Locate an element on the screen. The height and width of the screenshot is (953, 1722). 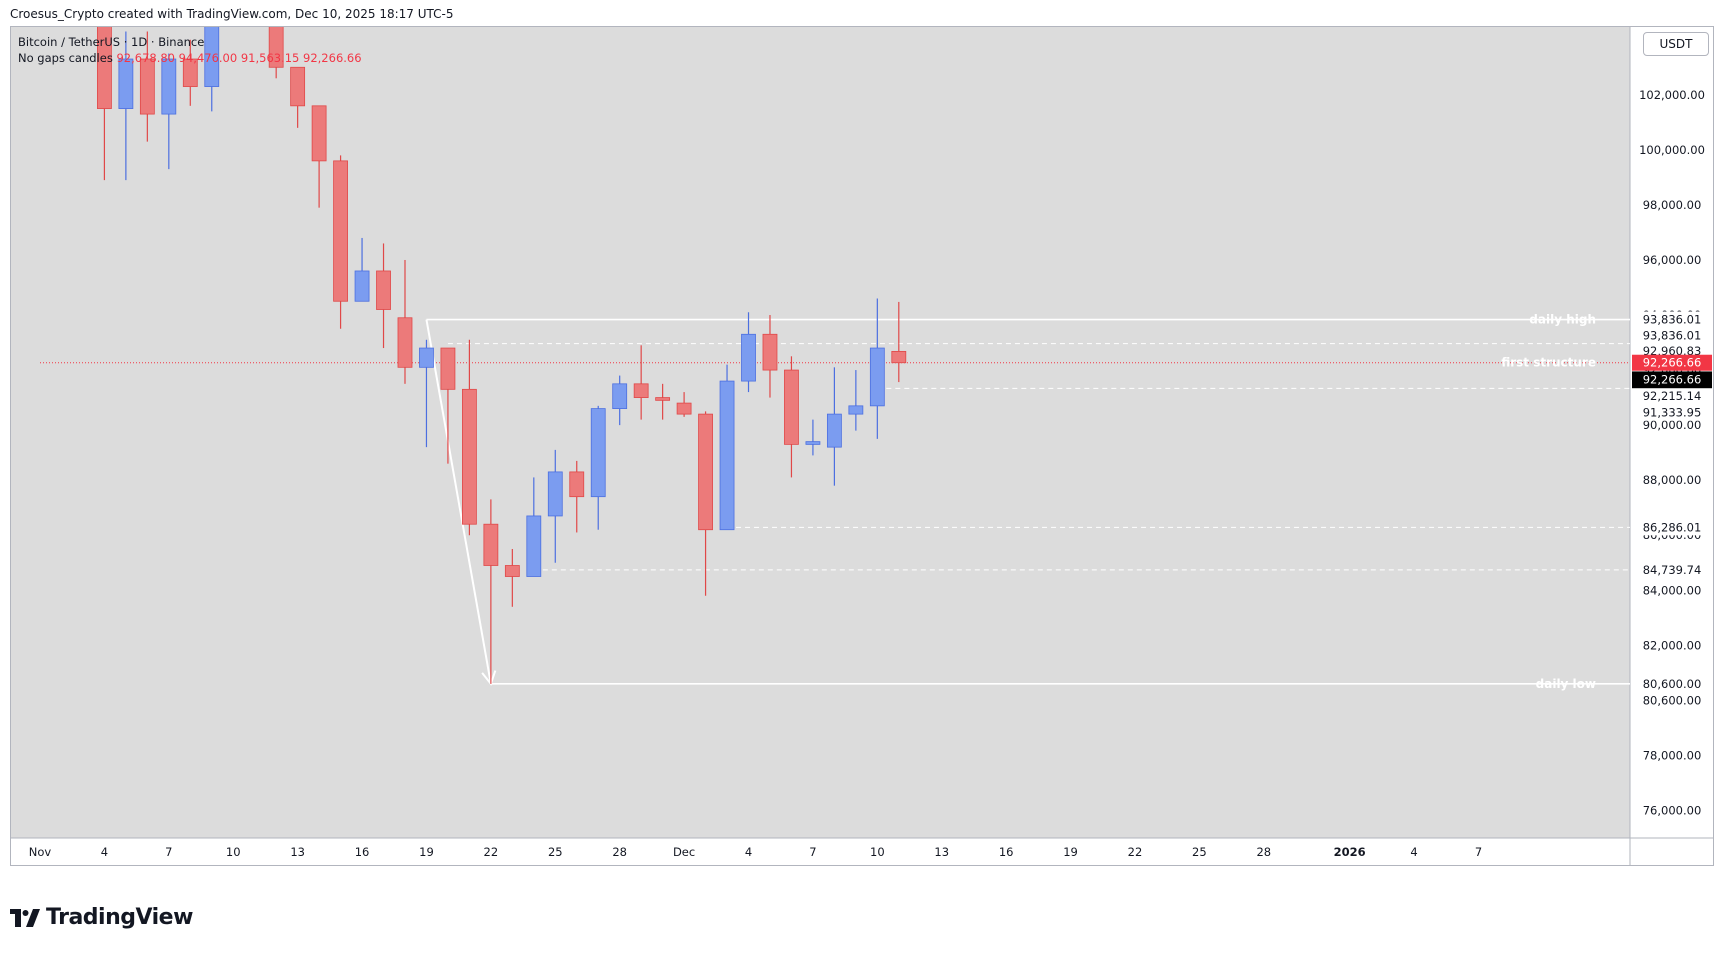
axis-marker-text: 91,333.95 is located at coordinates (1672, 413).